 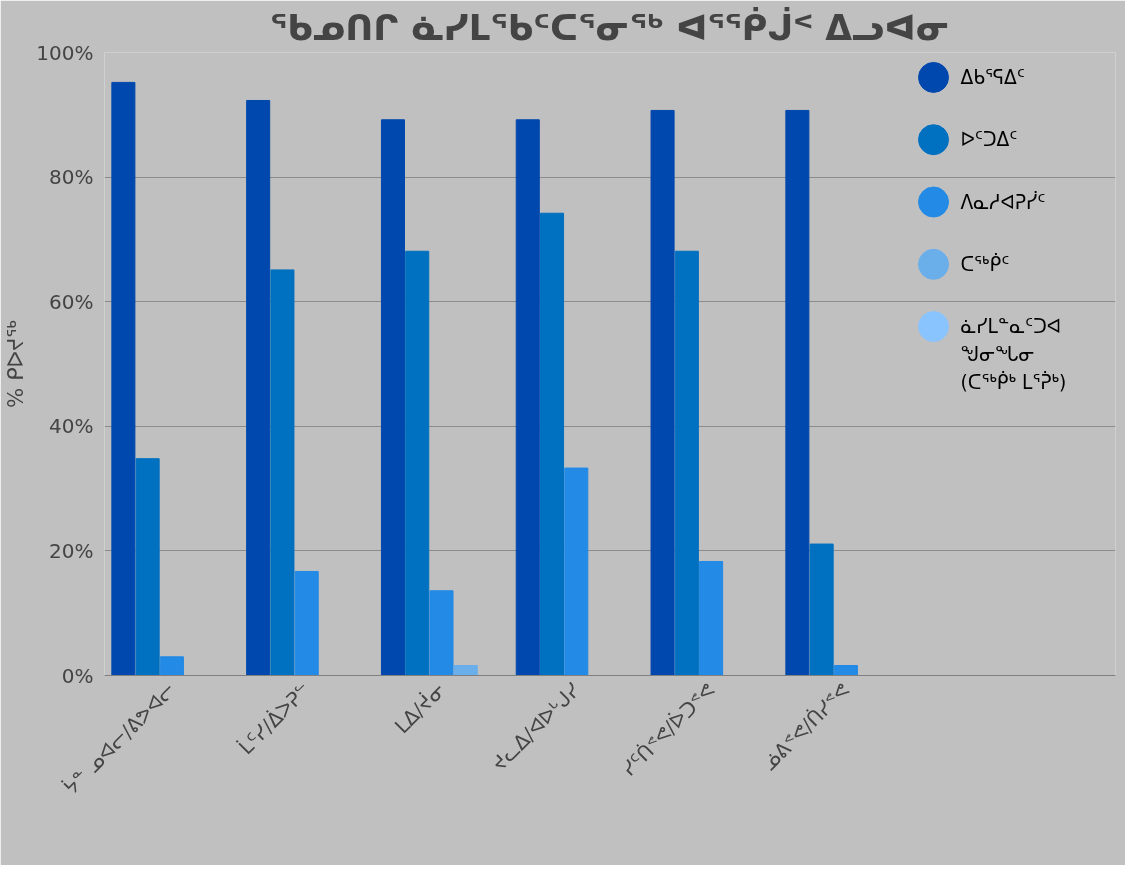 What do you see at coordinates (989, 140) in the screenshot?
I see `legend-label: ᐅᑦᑐᐃᑦ` at bounding box center [989, 140].